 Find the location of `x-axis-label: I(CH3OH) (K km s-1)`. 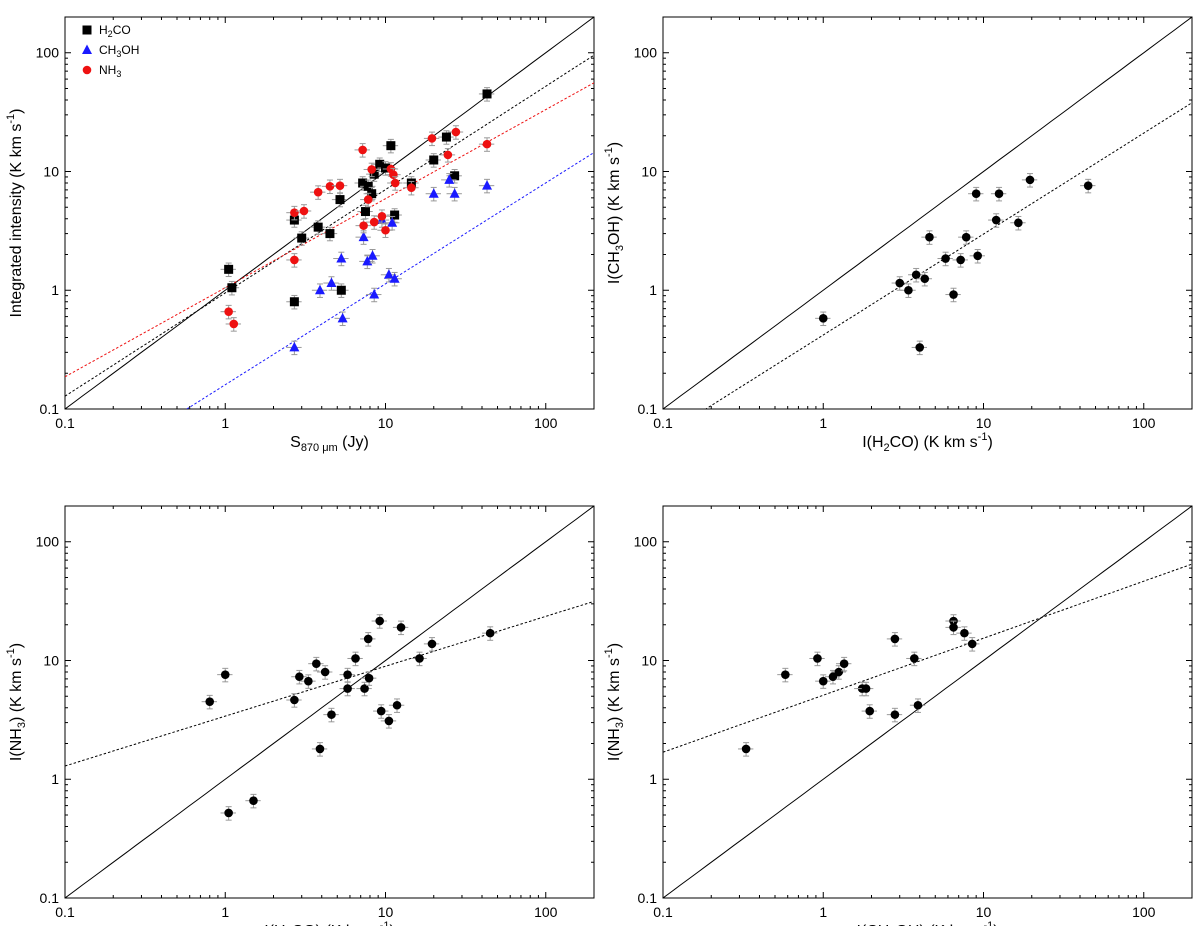

x-axis-label: I(CH3OH) (K km s-1) is located at coordinates (927, 923).